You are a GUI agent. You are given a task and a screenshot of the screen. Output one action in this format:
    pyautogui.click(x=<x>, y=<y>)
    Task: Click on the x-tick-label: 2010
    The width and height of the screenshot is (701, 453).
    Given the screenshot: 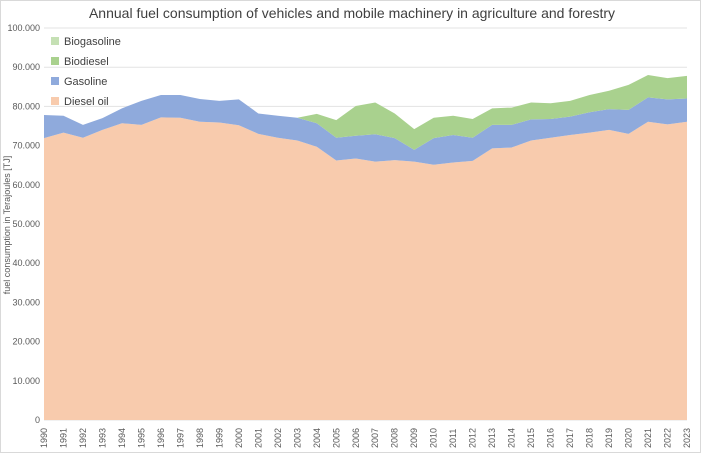 What is the action you would take?
    pyautogui.click(x=434, y=438)
    